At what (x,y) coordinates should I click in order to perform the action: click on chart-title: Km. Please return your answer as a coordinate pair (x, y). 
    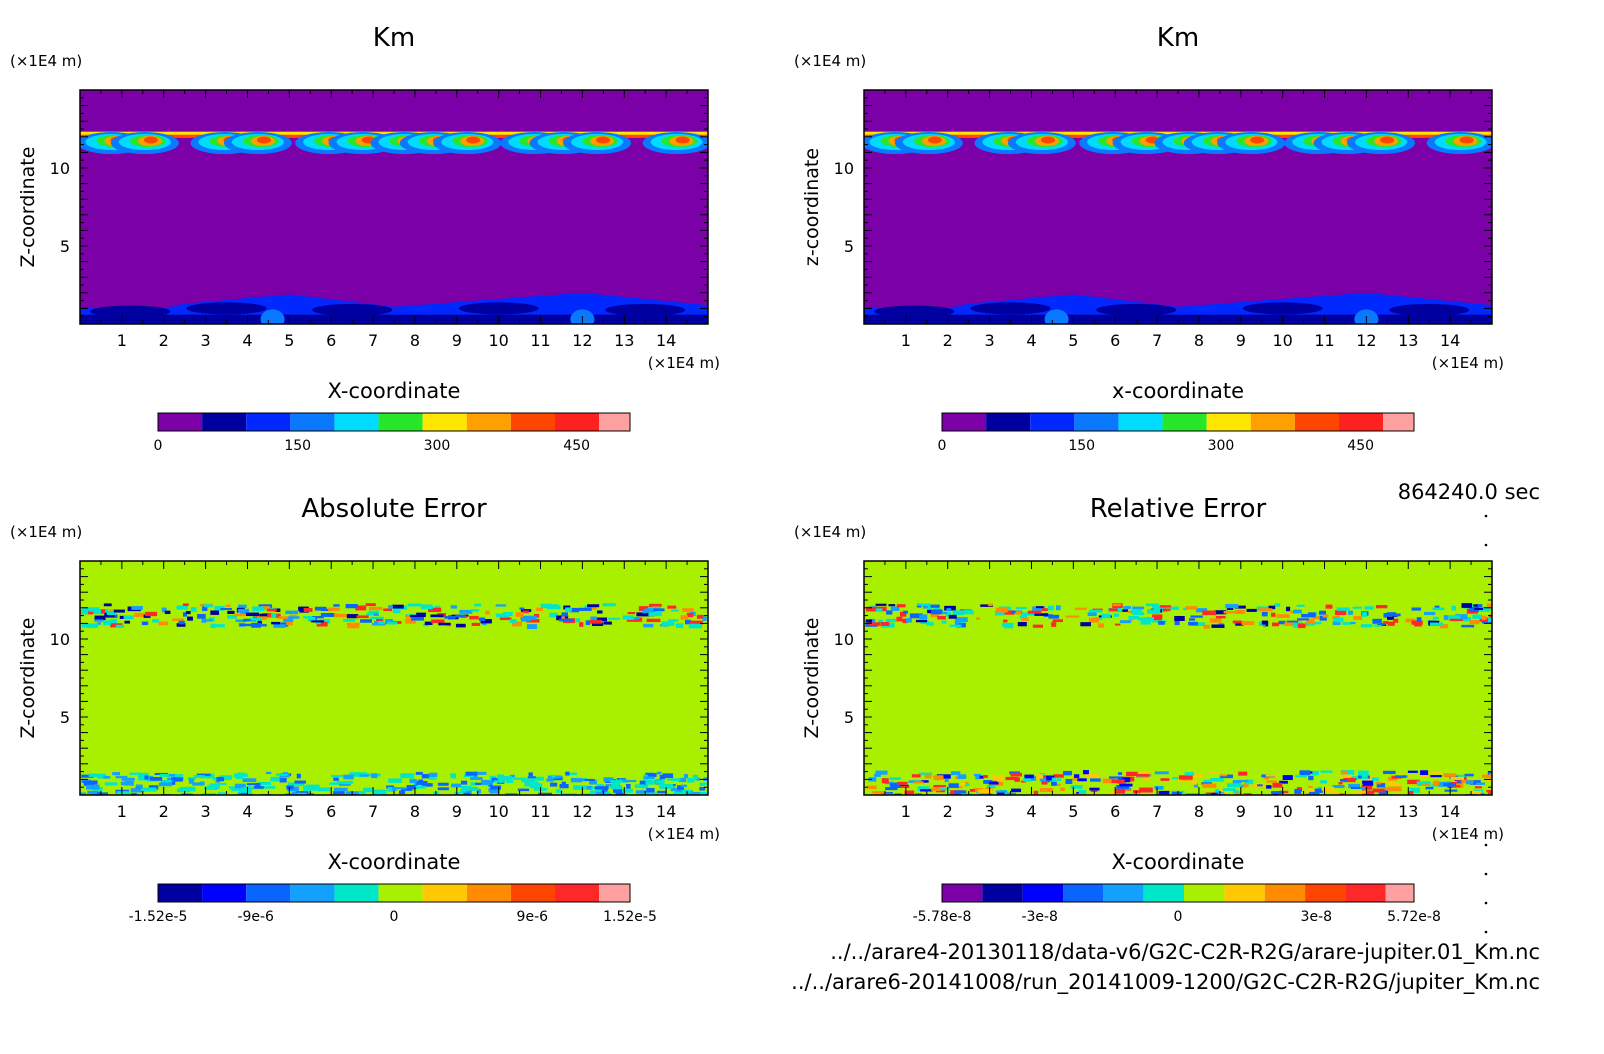
    Looking at the image, I should click on (394, 38).